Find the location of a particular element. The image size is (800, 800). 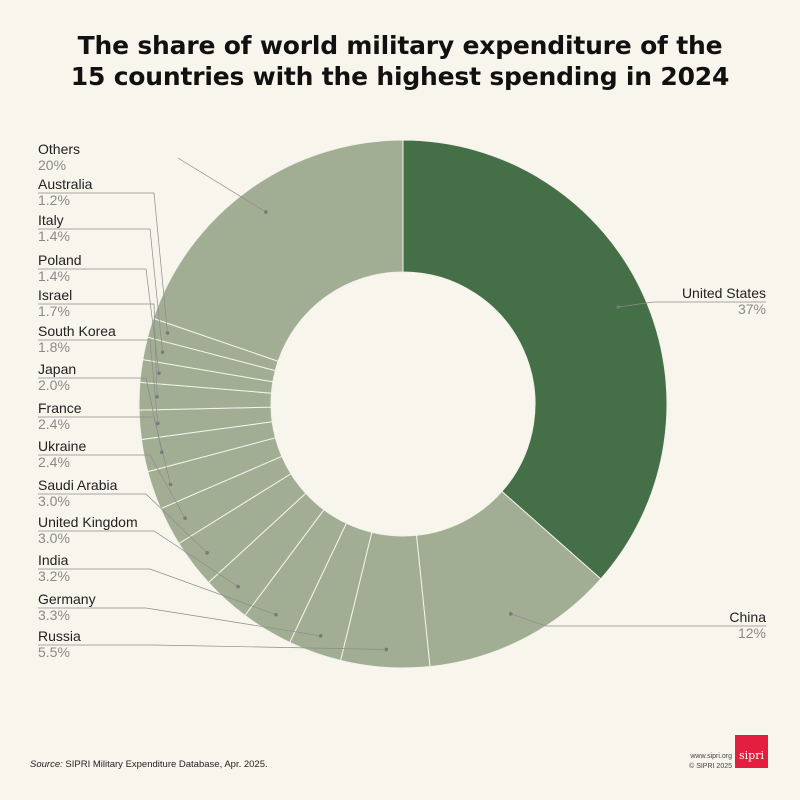

leader-dot-italy is located at coordinates (162, 352).